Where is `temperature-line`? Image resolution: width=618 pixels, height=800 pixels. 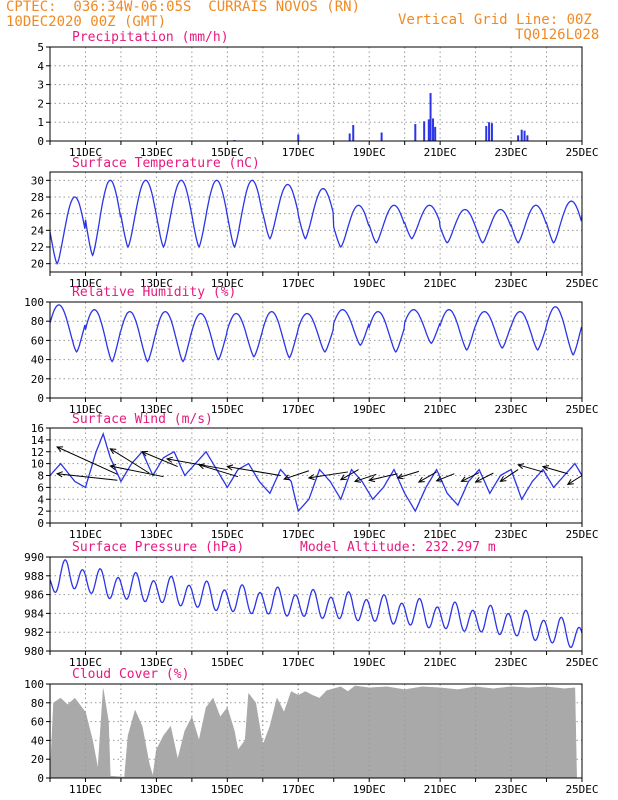 temperature-line is located at coordinates (316, 222).